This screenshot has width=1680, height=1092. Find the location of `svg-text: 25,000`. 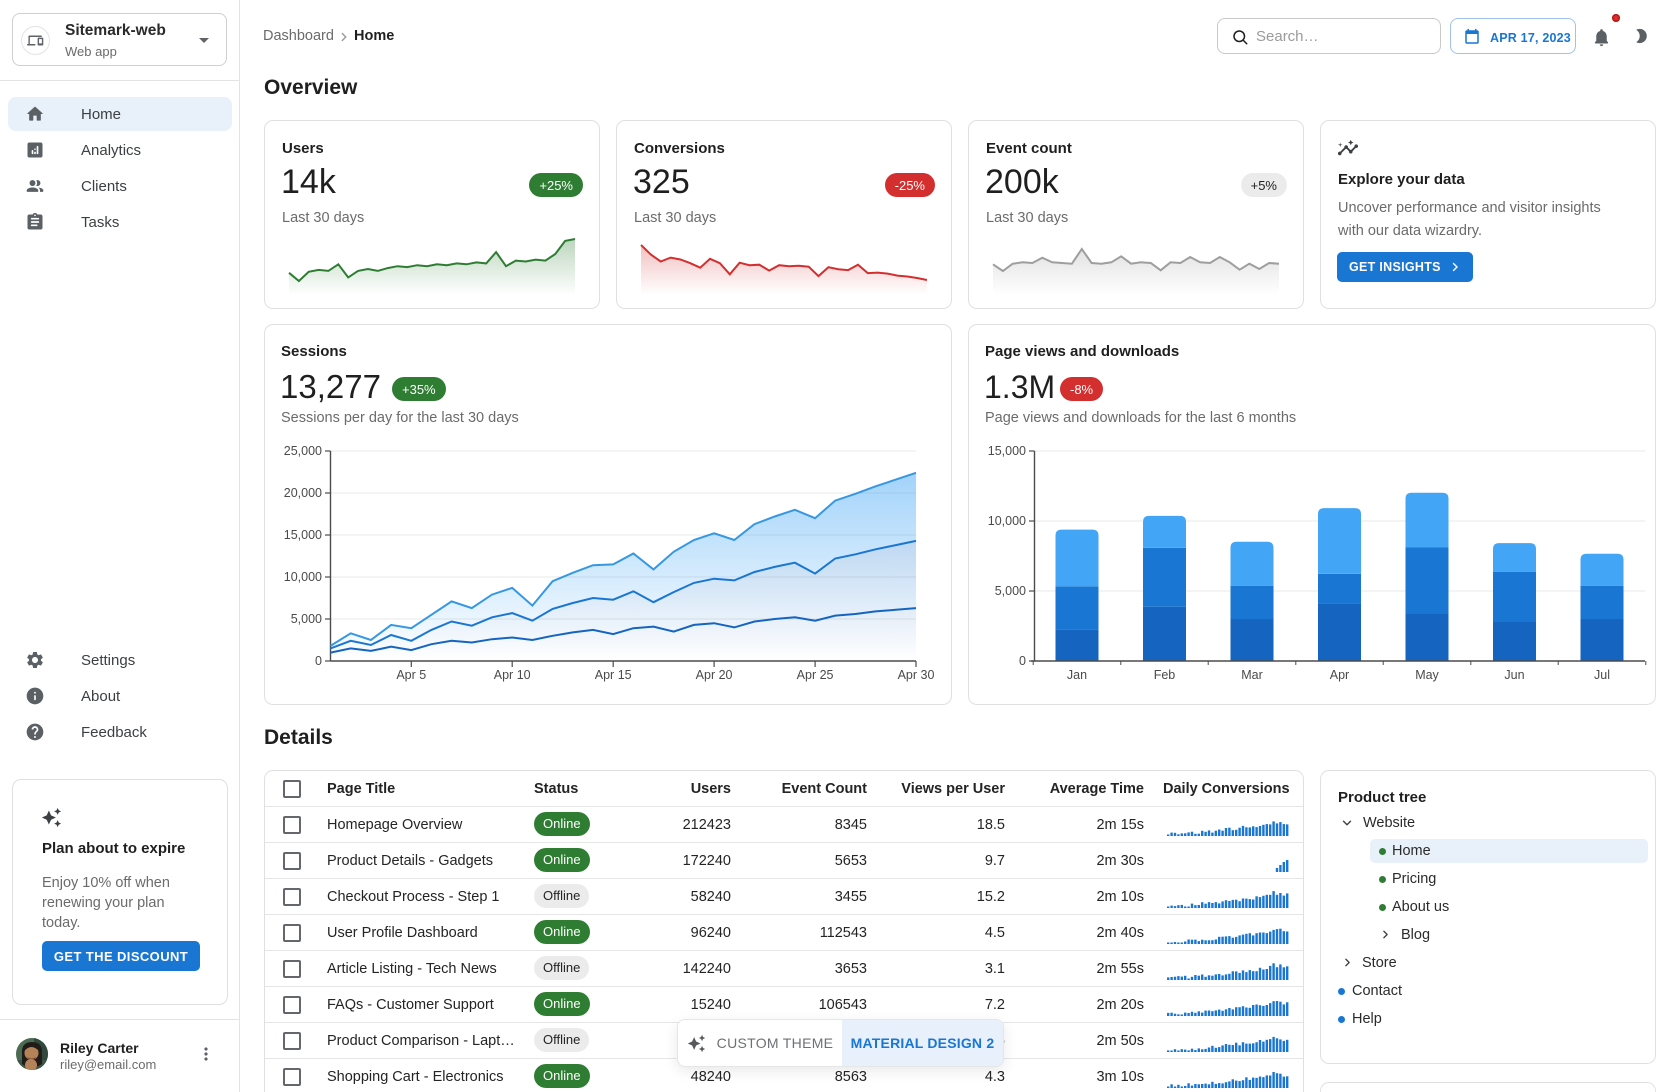

svg-text: 25,000 is located at coordinates (303, 451).